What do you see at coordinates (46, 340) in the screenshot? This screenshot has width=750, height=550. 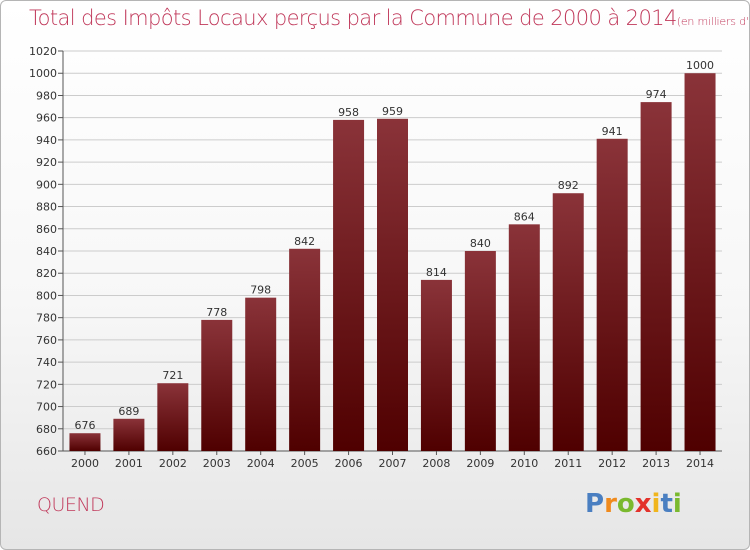 I see `y-tick-label: 760` at bounding box center [46, 340].